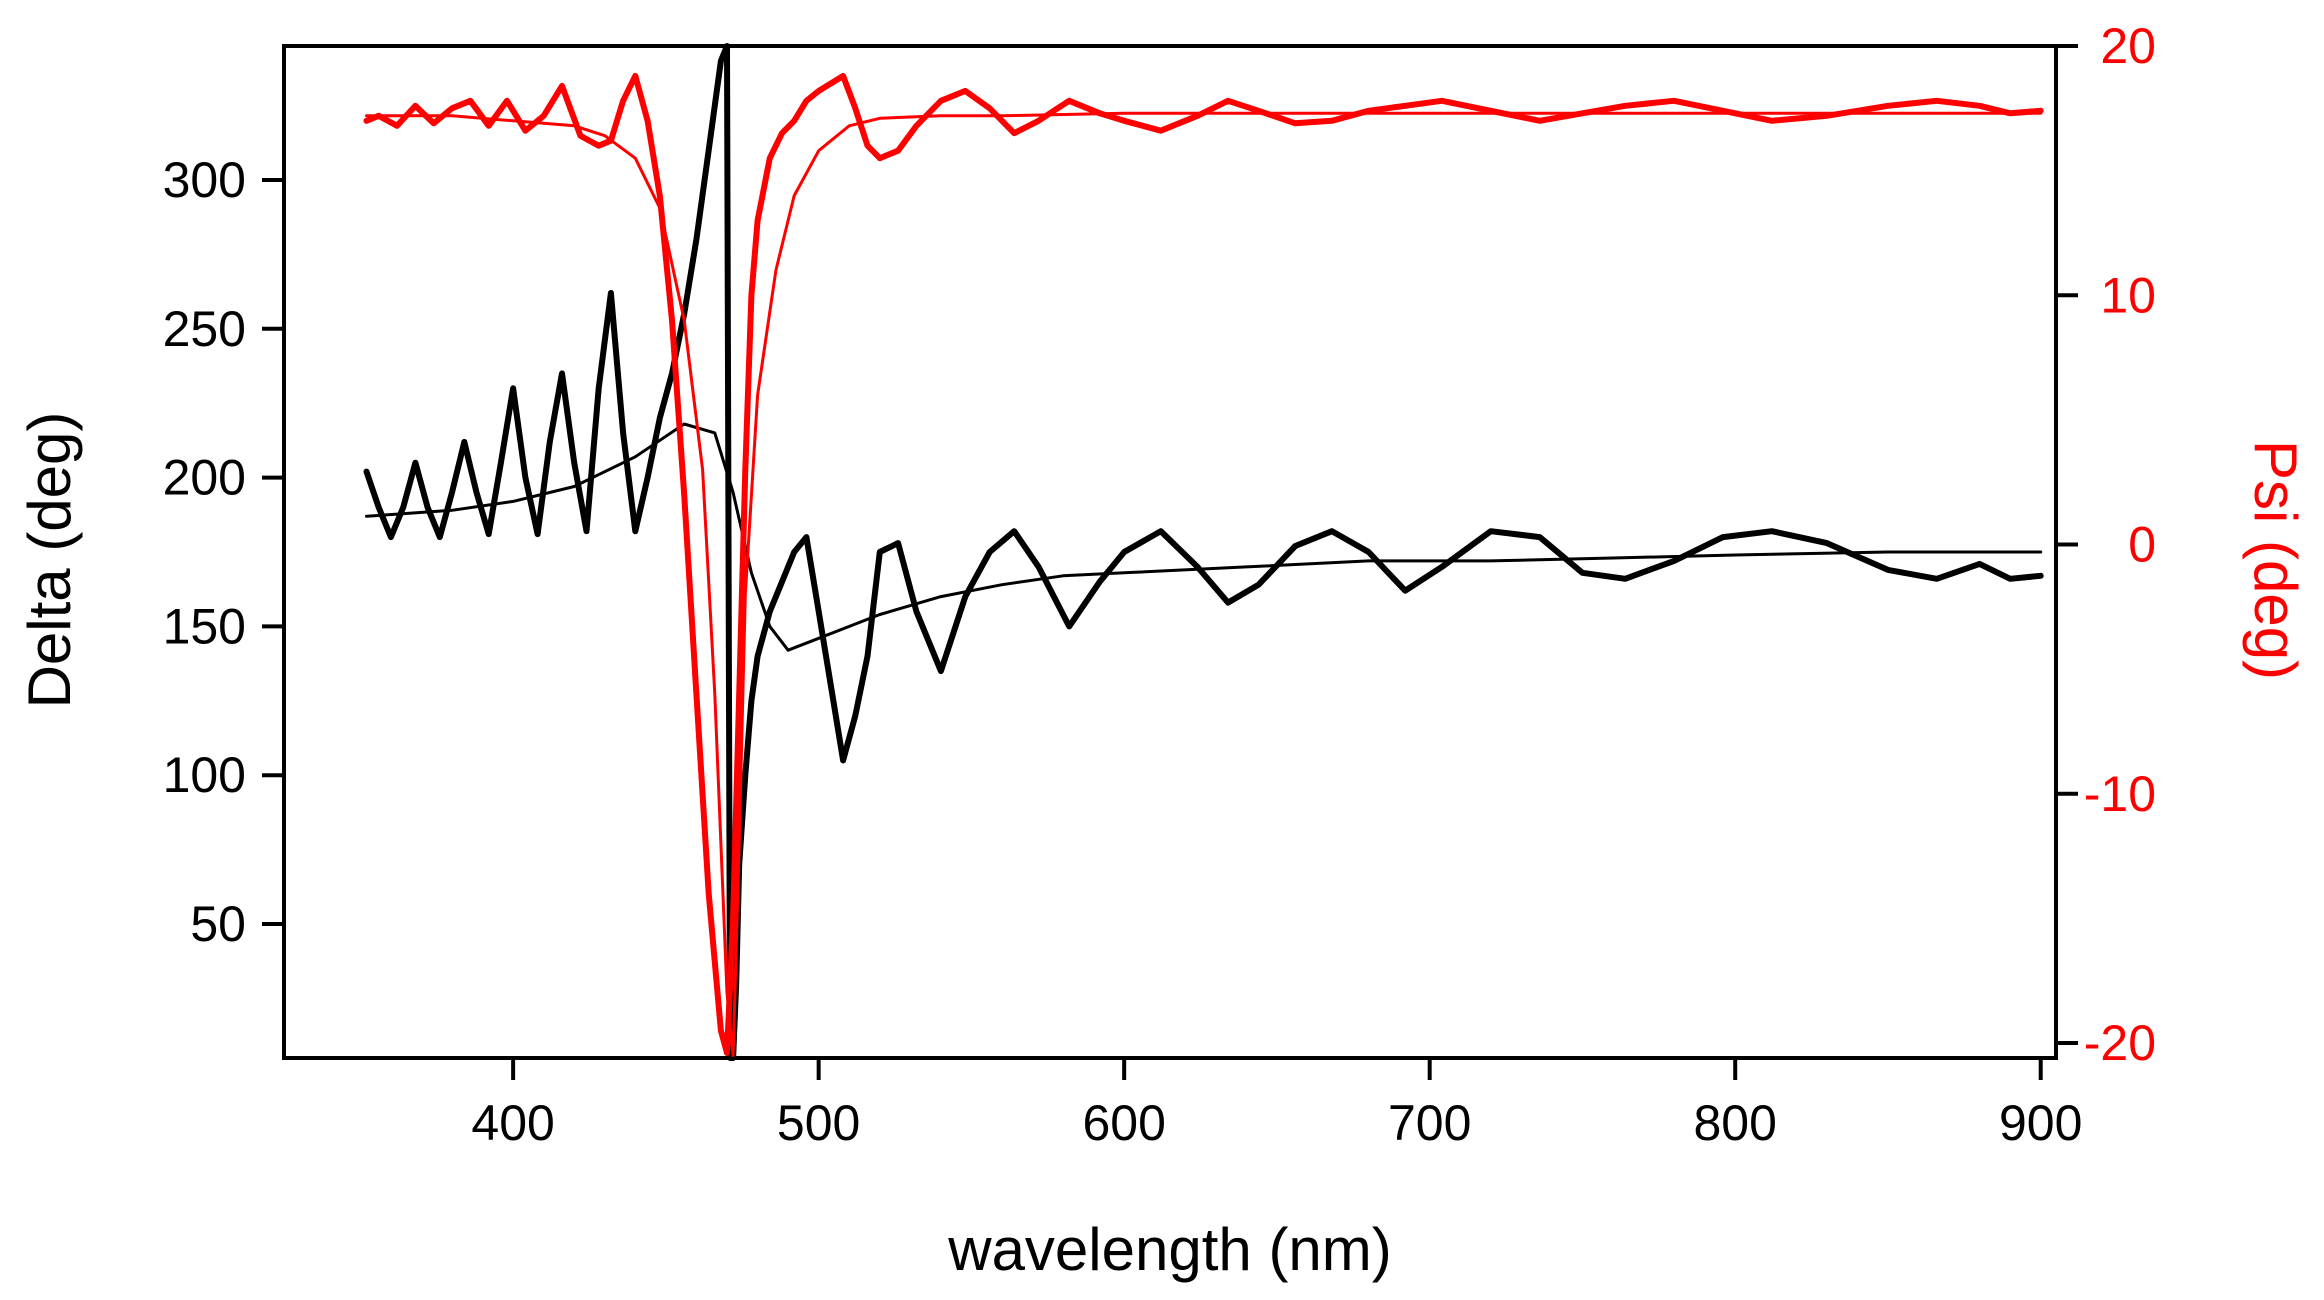  I want to click on left-tick-label: 250, so click(204, 329).